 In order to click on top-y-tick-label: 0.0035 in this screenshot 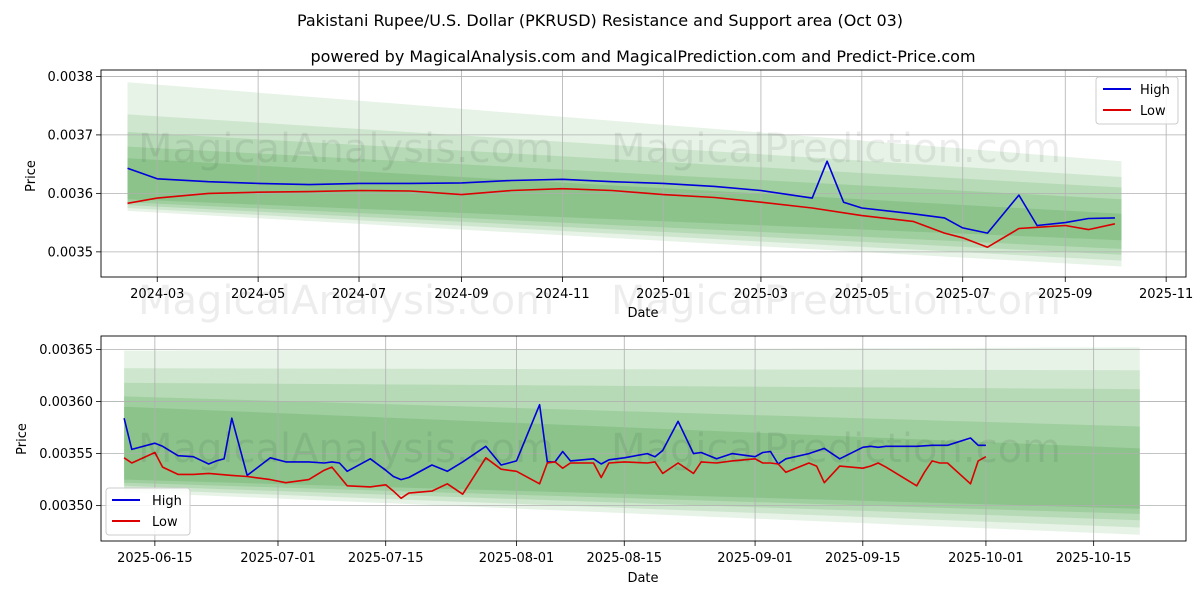, I will do `click(71, 252)`.